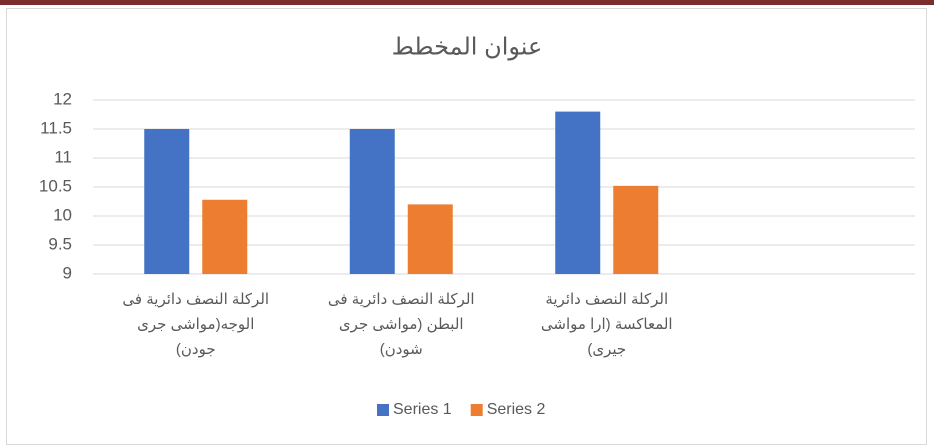 The height and width of the screenshot is (448, 934). I want to click on chart-title: عنوان المخطط, so click(467, 46).